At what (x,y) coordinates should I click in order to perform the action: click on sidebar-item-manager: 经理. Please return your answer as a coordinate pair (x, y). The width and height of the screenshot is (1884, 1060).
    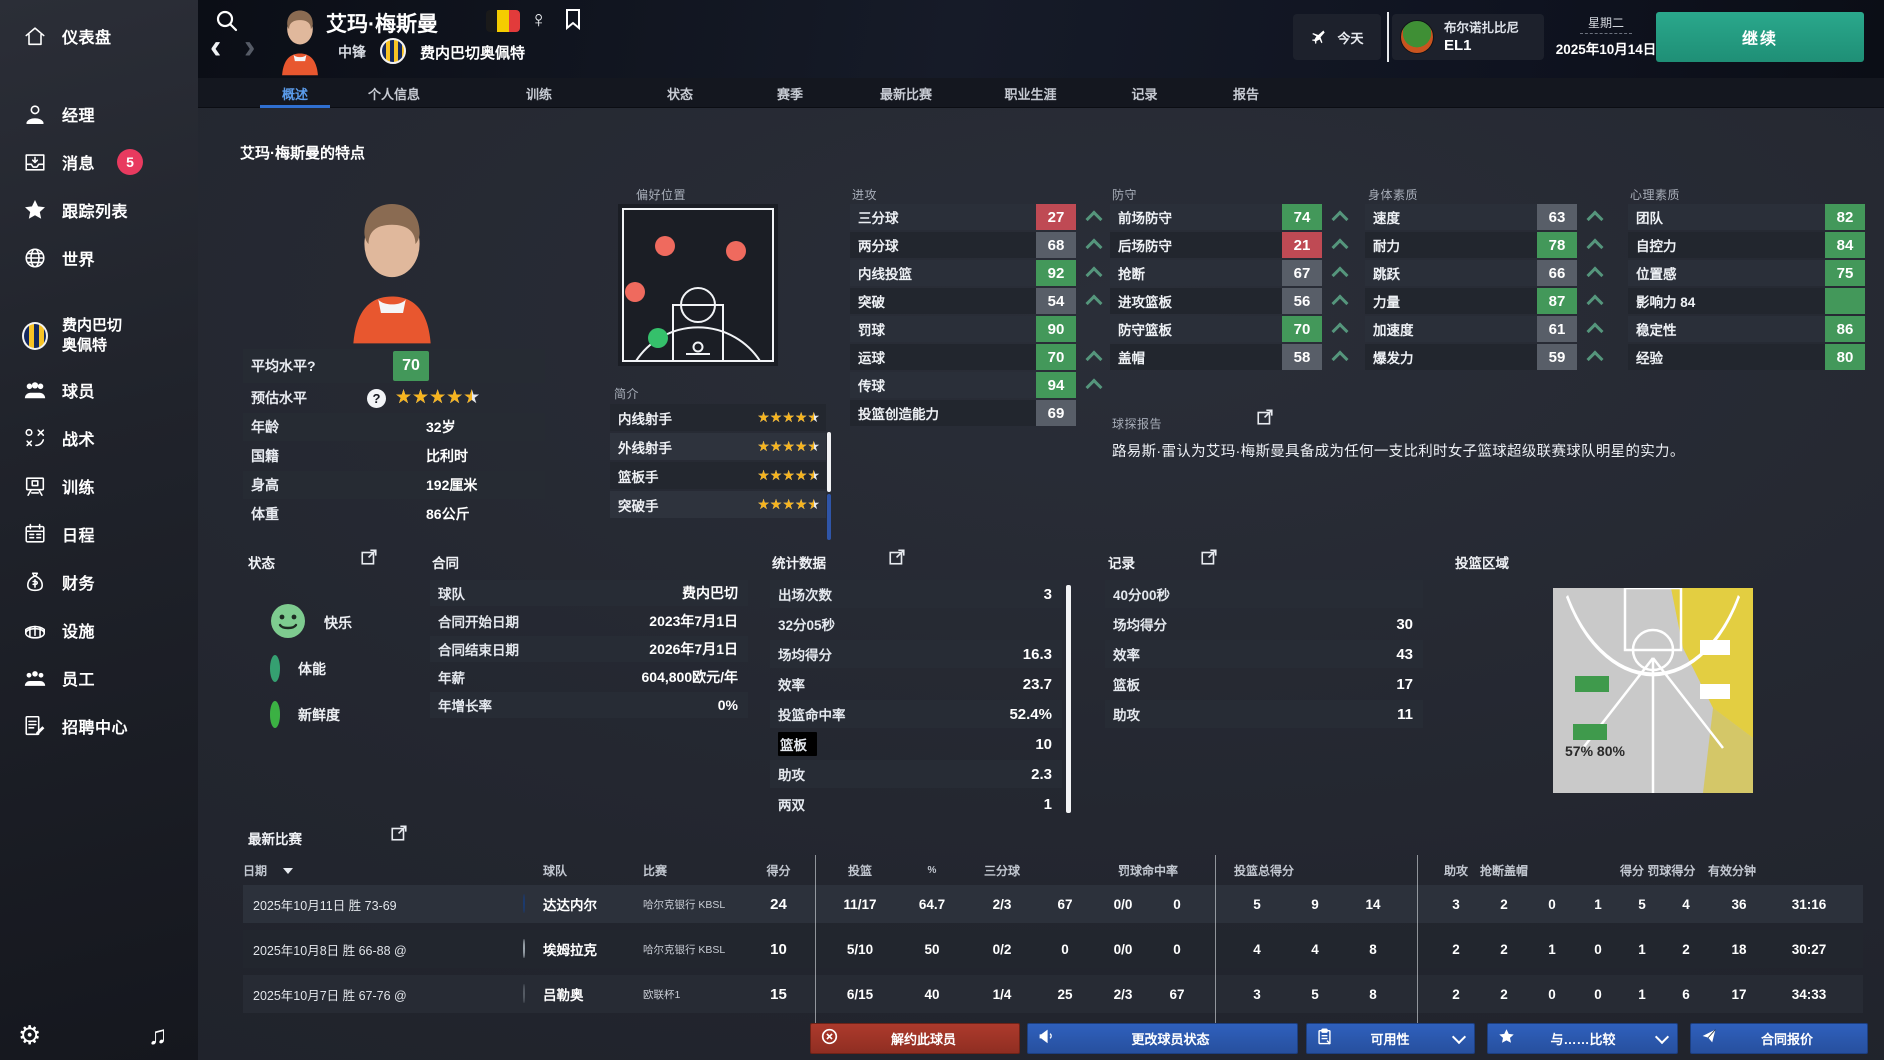
    Looking at the image, I should click on (99, 114).